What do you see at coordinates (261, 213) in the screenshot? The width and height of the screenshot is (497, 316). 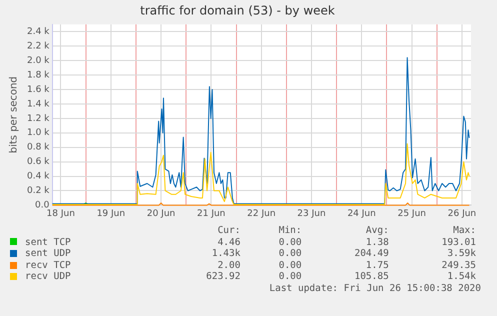 I see `x-tick-label: 22 Jun` at bounding box center [261, 213].